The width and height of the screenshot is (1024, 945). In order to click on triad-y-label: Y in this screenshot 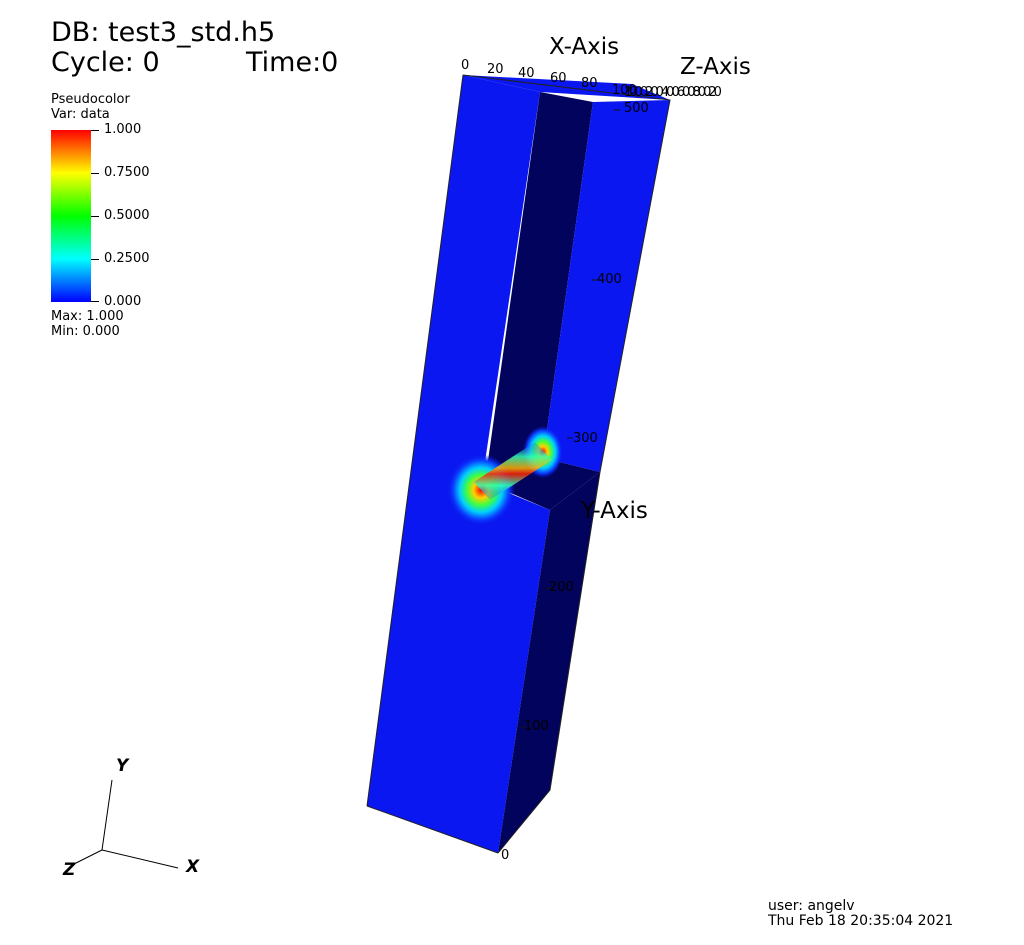, I will do `click(122, 766)`.